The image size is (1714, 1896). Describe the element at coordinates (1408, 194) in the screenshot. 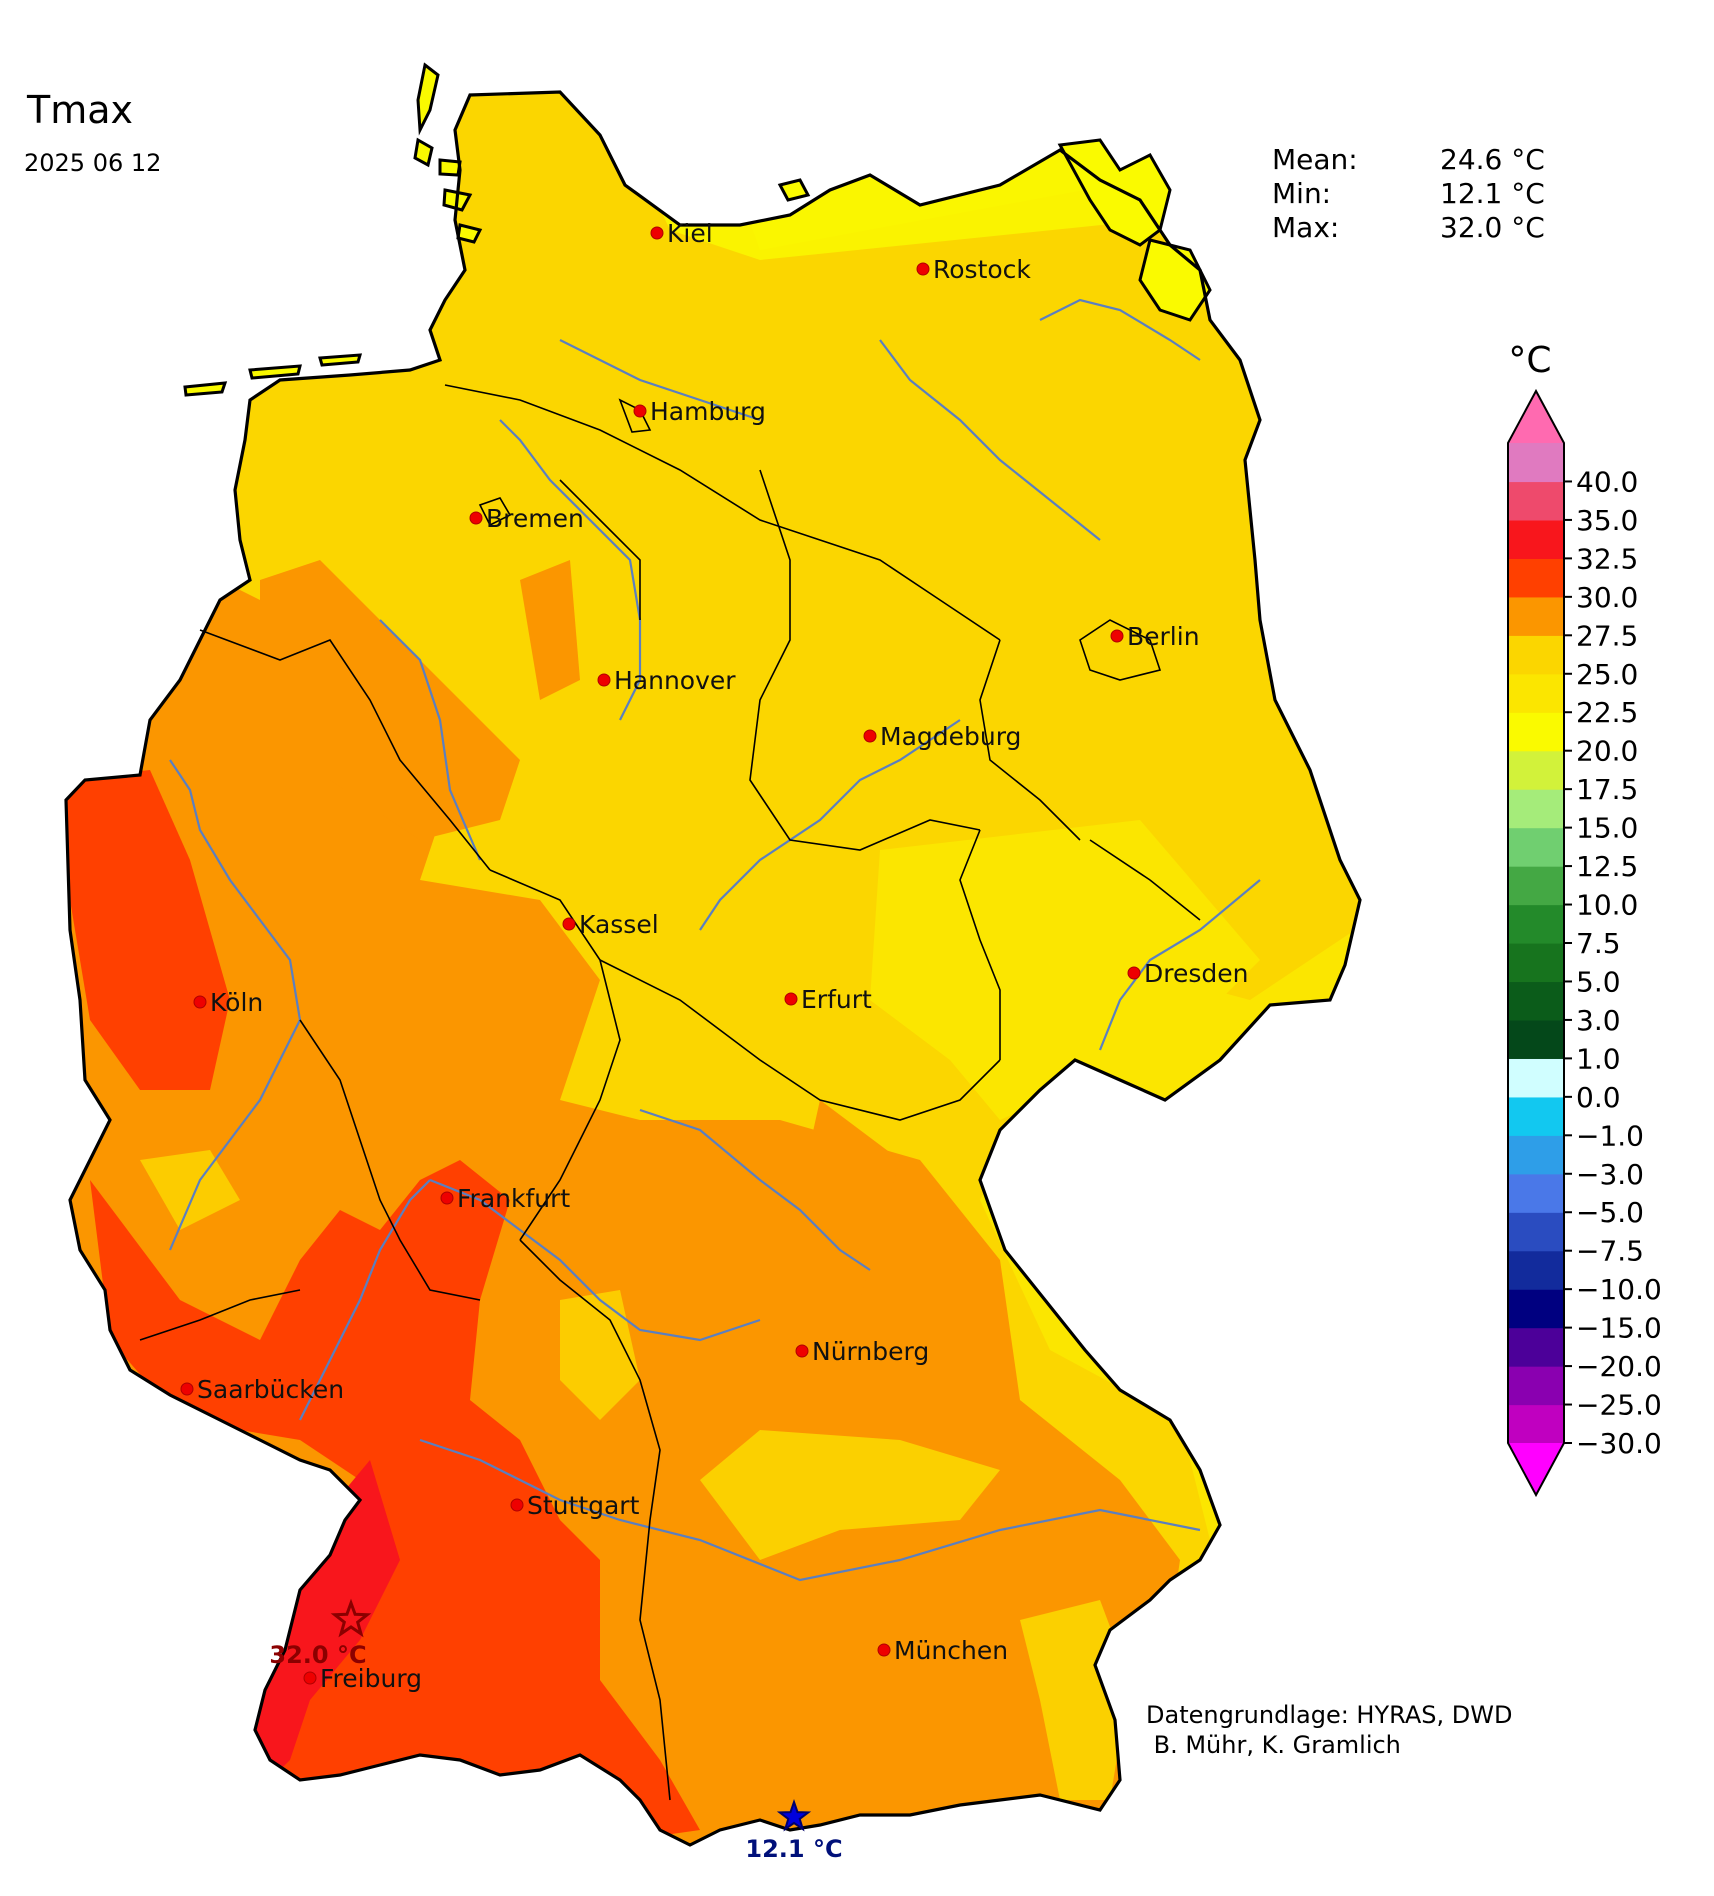

I see `stats-panel: Mean: 24.6 °C Min: 12.1 °C Max: 32.0 °C` at that location.